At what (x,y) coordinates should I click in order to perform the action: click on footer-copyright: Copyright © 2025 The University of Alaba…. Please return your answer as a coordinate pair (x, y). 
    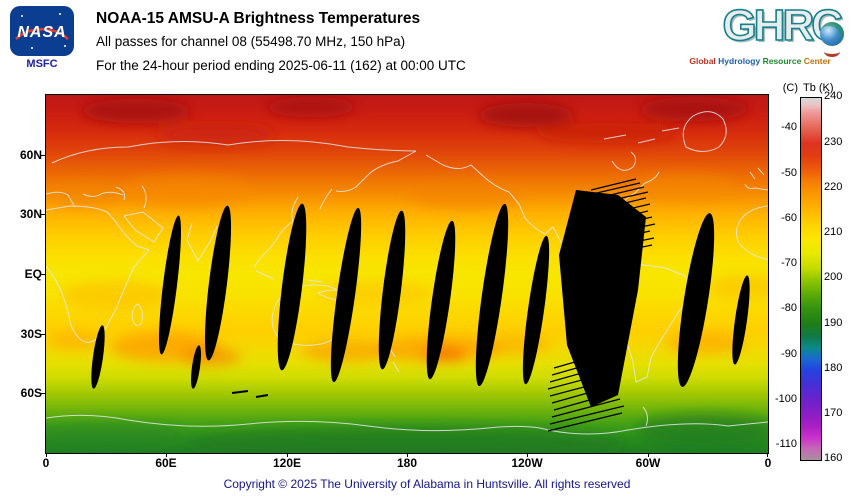
    Looking at the image, I should click on (427, 484).